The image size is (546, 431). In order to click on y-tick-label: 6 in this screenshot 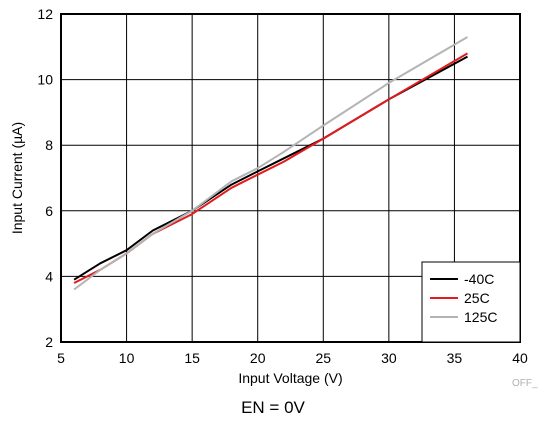, I will do `click(49, 211)`.